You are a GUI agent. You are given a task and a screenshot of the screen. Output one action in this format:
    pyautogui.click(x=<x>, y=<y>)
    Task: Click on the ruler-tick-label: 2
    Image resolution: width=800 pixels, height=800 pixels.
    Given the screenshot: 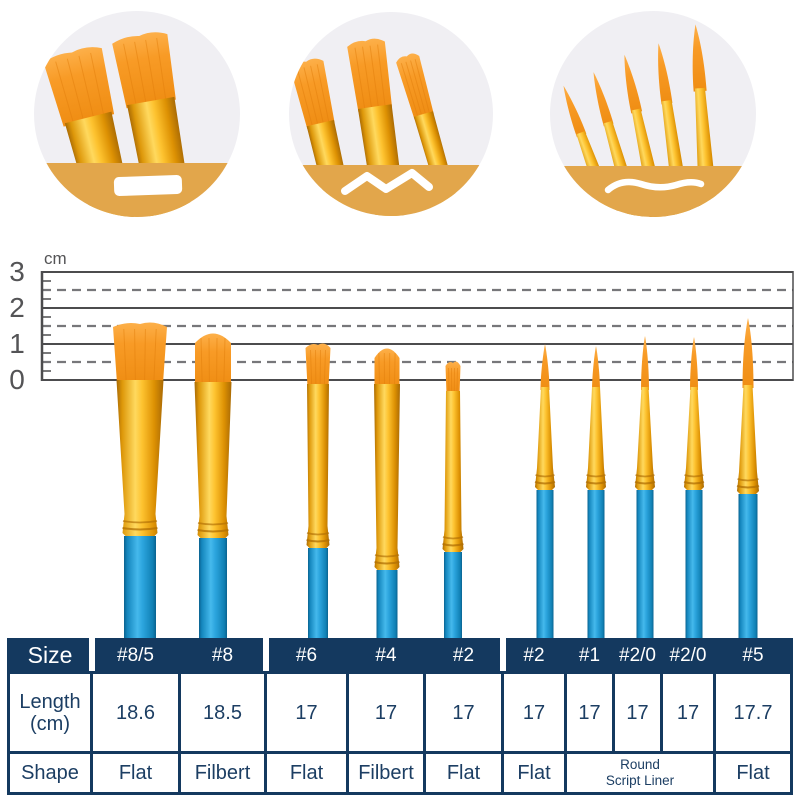 What is the action you would take?
    pyautogui.click(x=17, y=307)
    